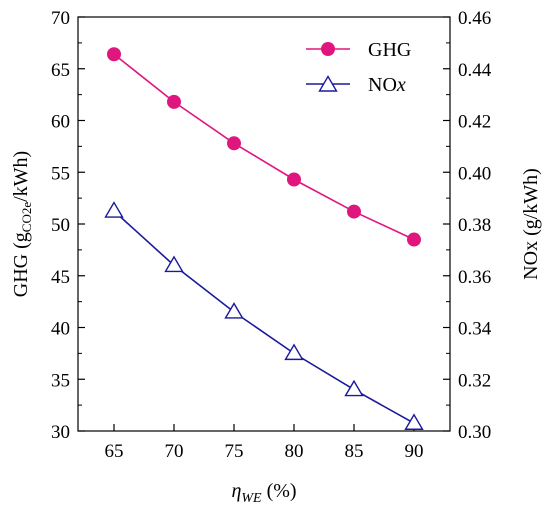 Image resolution: width=550 pixels, height=509 pixels. Describe the element at coordinates (60, 277) in the screenshot. I see `left-tick-label: 45` at that location.